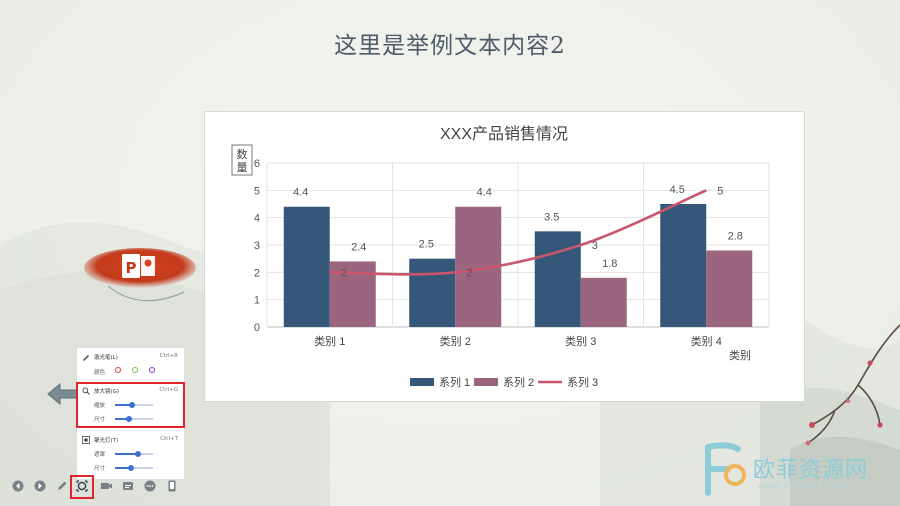  Describe the element at coordinates (735, 236) in the screenshot. I see `bar-data-label: 2.8` at that location.